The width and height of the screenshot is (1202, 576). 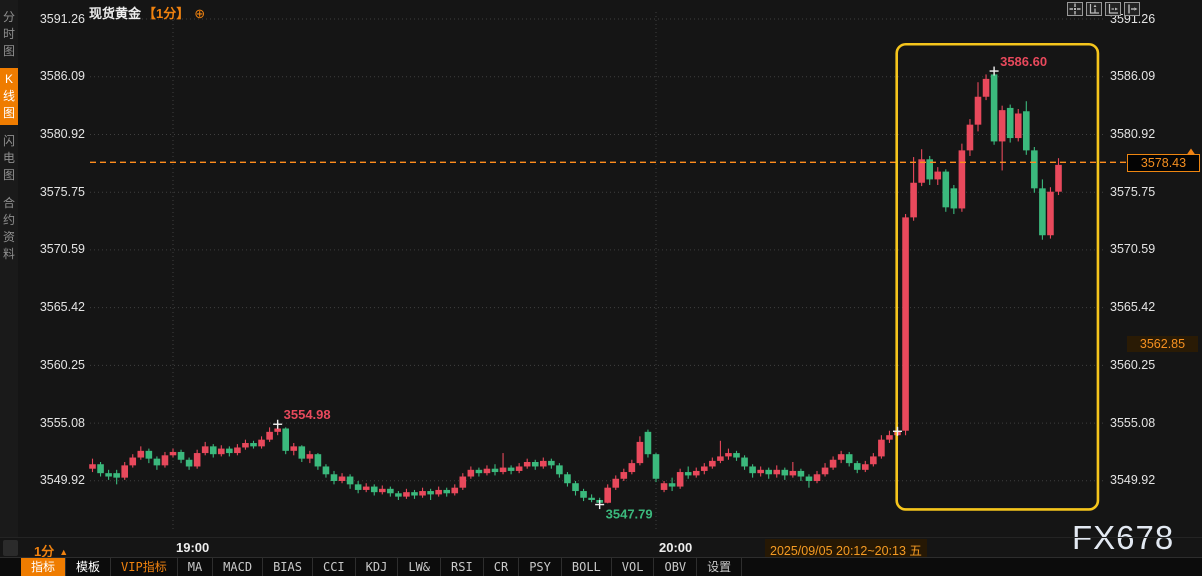 I want to click on chevron-up-icon: ▲, so click(x=64, y=552).